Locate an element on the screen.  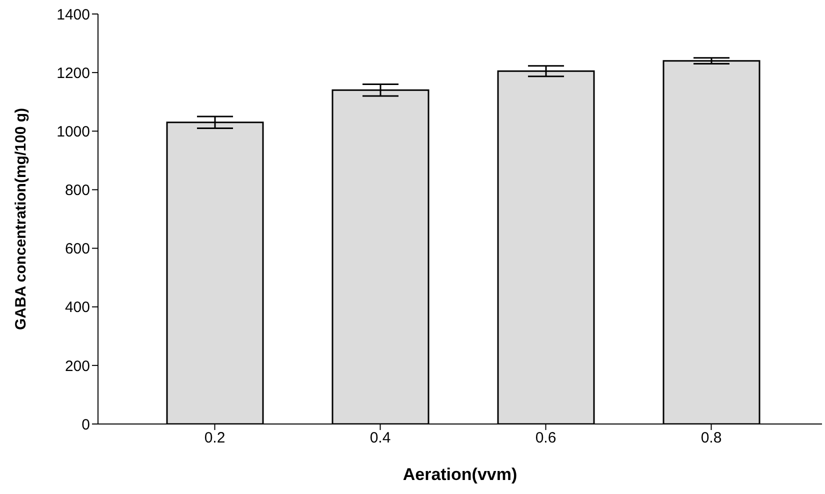
x-tick-label: 0.4 is located at coordinates (380, 438).